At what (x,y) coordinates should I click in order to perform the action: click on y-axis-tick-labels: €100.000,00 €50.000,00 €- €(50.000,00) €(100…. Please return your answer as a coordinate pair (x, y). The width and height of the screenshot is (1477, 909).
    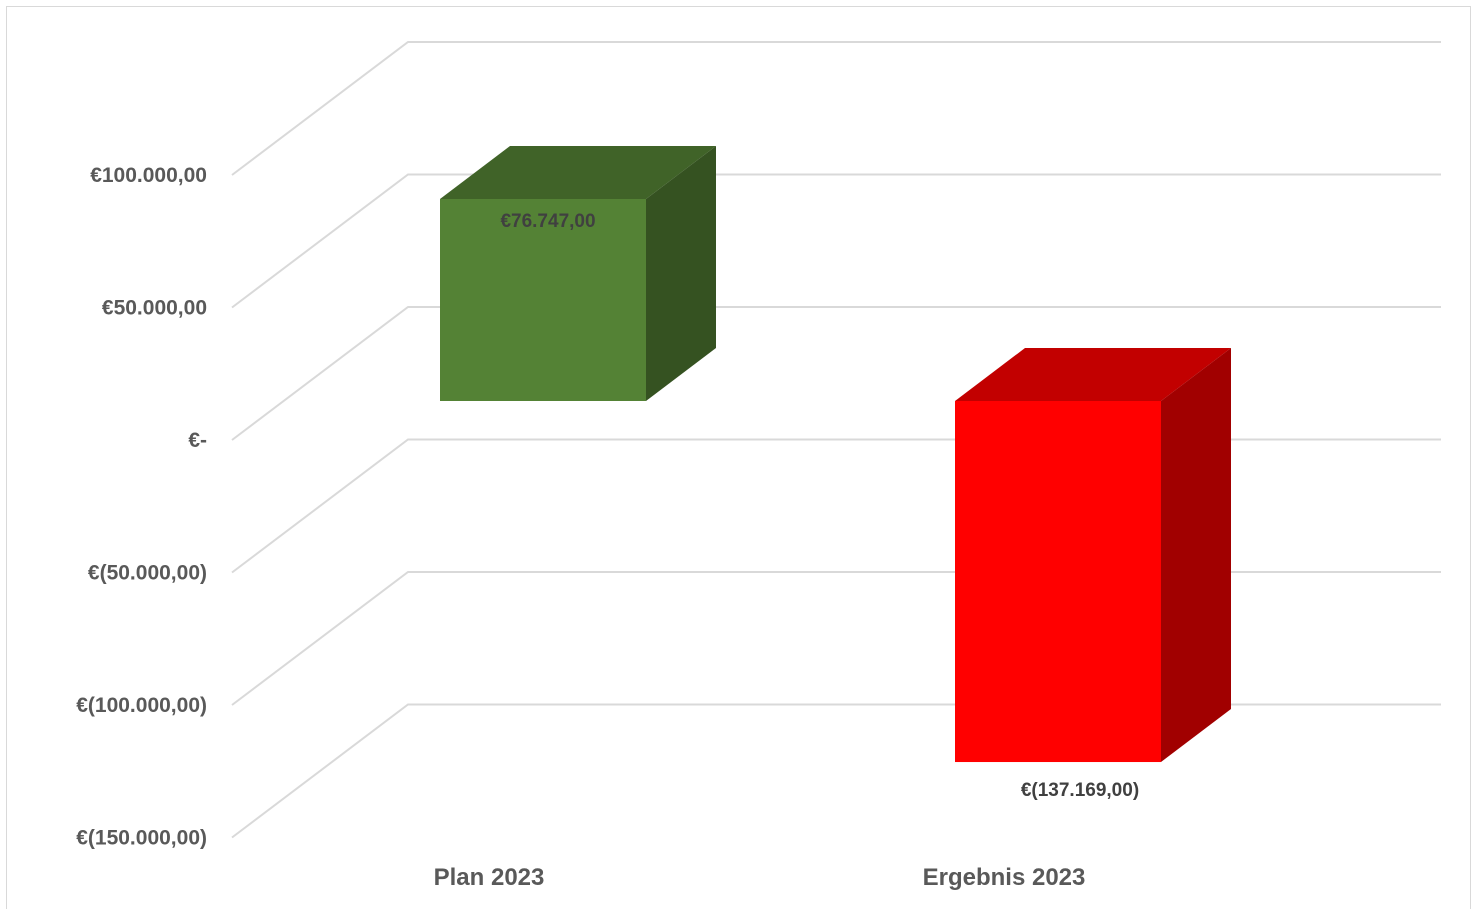
    Looking at the image, I should click on (141, 507).